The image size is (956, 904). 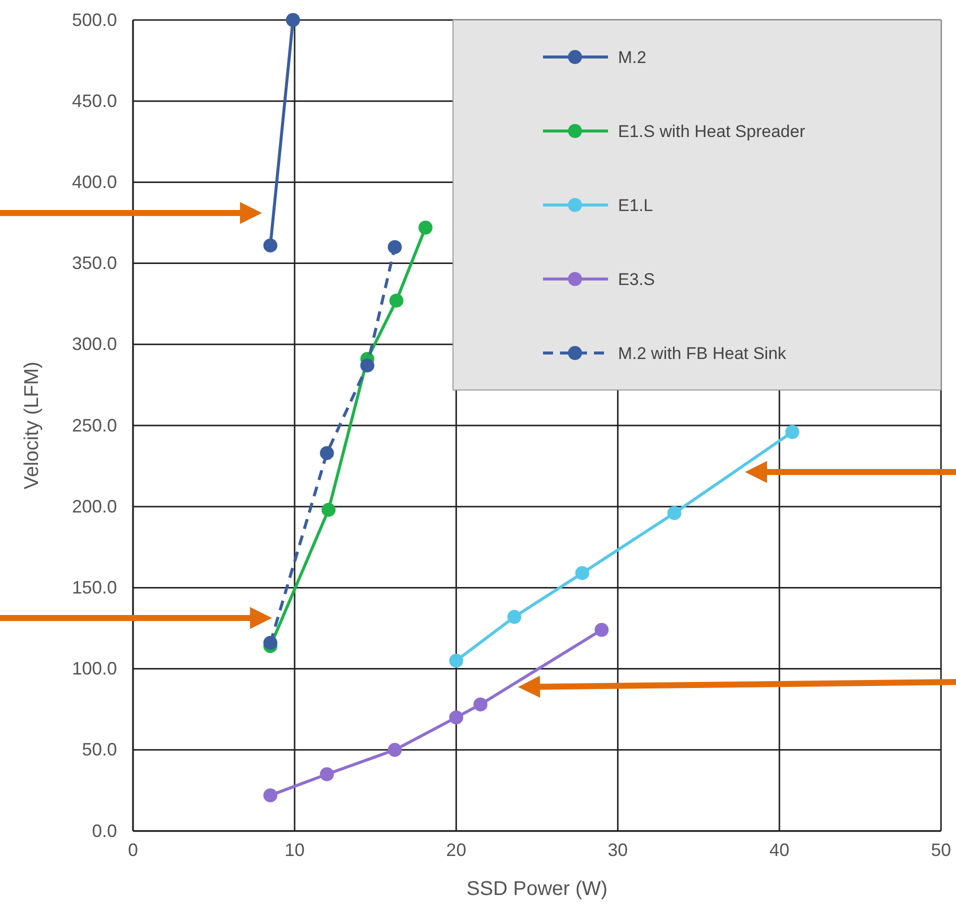 What do you see at coordinates (94, 425) in the screenshot?
I see `y-tick-label: 250.0` at bounding box center [94, 425].